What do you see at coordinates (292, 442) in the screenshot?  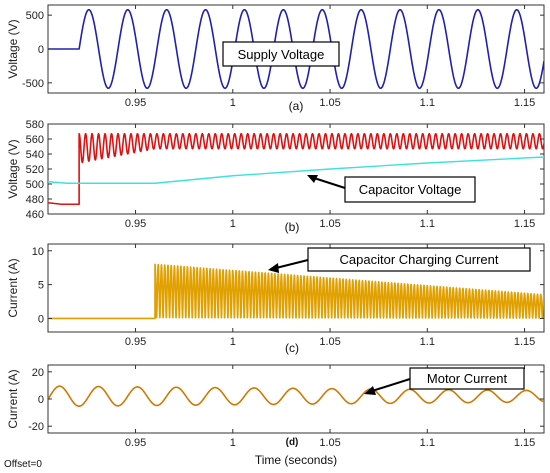 I see `panel-label-d: (d)` at bounding box center [292, 442].